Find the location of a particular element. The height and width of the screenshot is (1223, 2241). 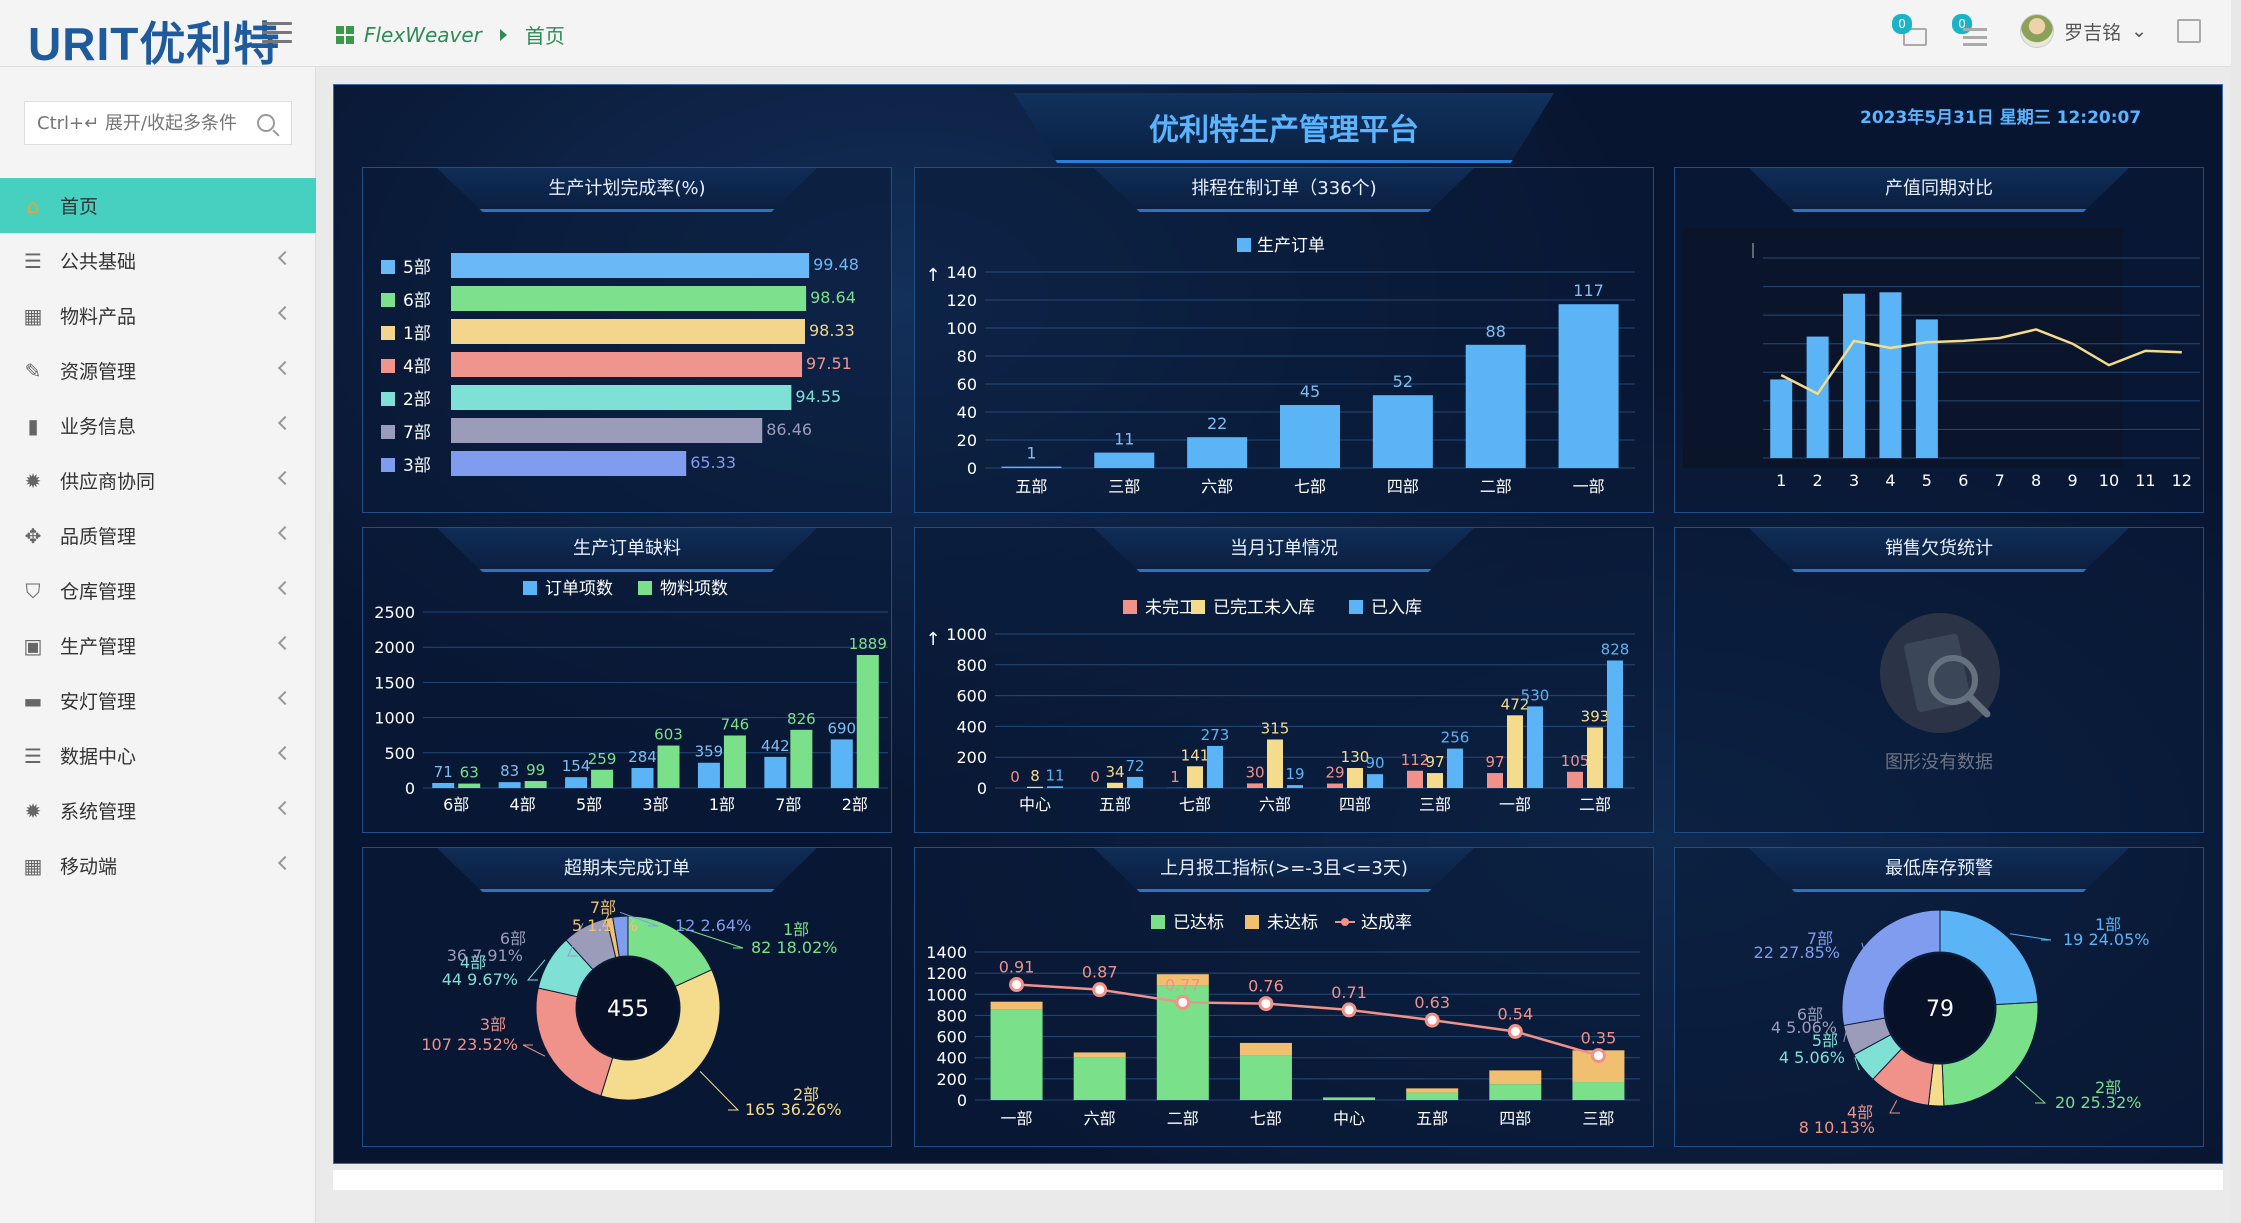

mail-button: 0 is located at coordinates (1911, 30).